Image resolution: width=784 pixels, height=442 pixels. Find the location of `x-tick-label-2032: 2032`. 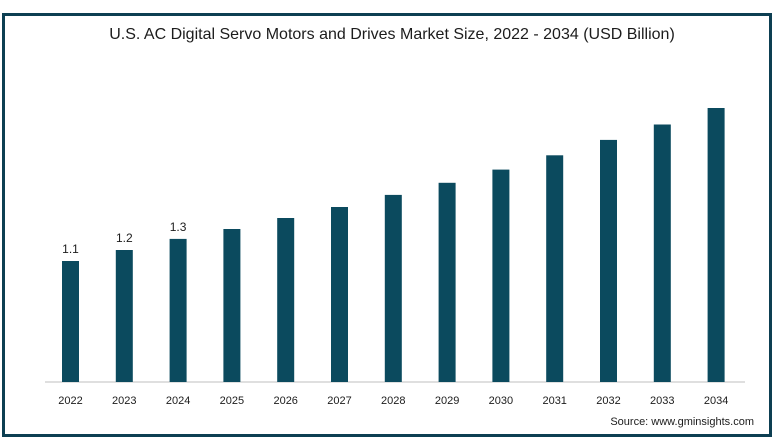

x-tick-label-2032: 2032 is located at coordinates (608, 401).